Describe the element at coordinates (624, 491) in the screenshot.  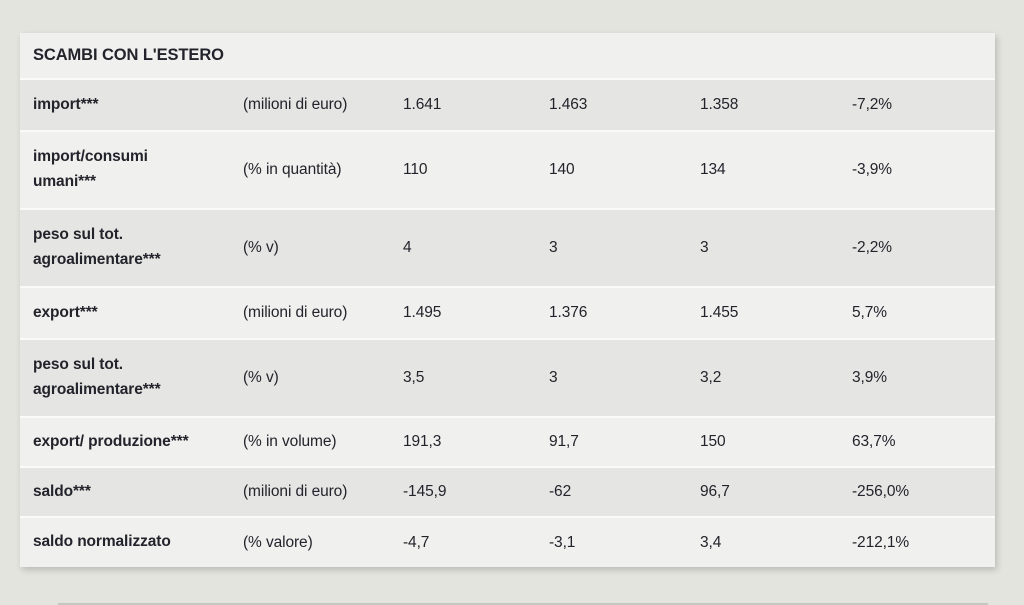
I see `value-cell: -62` at that location.